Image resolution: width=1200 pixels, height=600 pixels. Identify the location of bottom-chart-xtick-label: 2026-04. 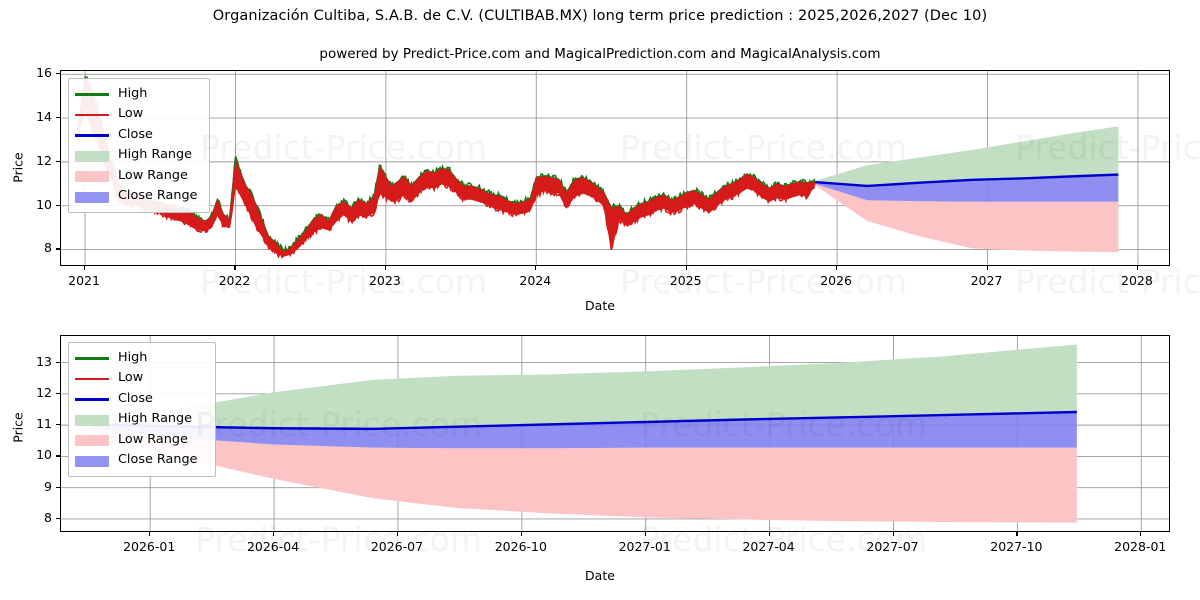
(273, 546).